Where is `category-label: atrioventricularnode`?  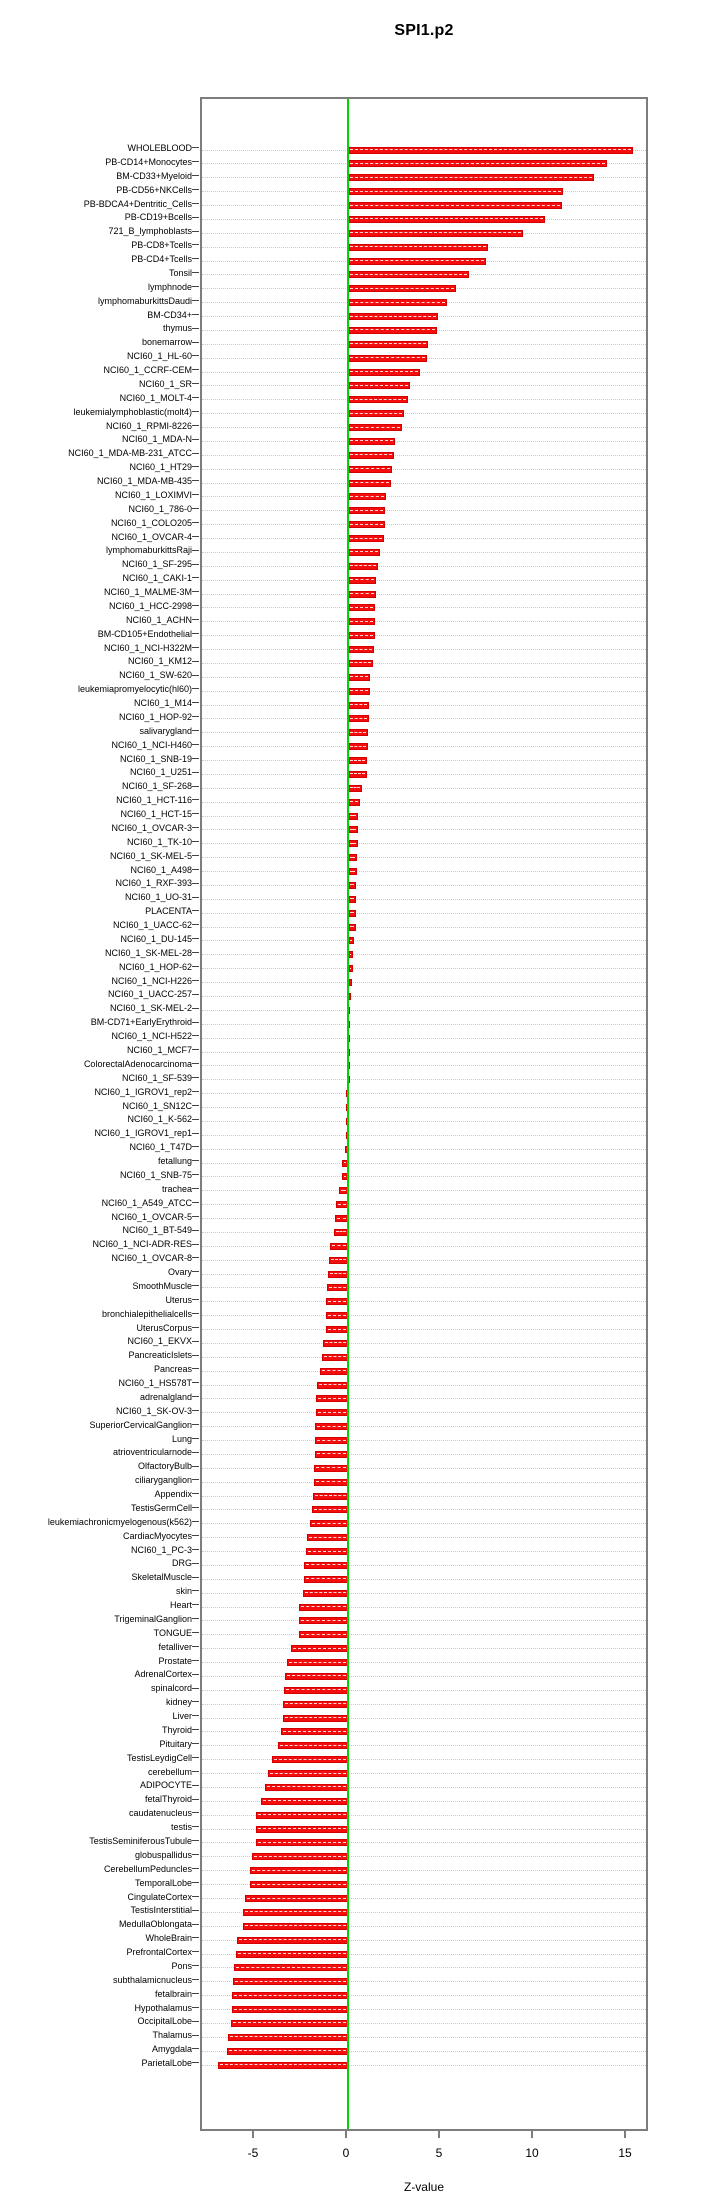
category-label: atrioventricularnode is located at coordinates (152, 1452).